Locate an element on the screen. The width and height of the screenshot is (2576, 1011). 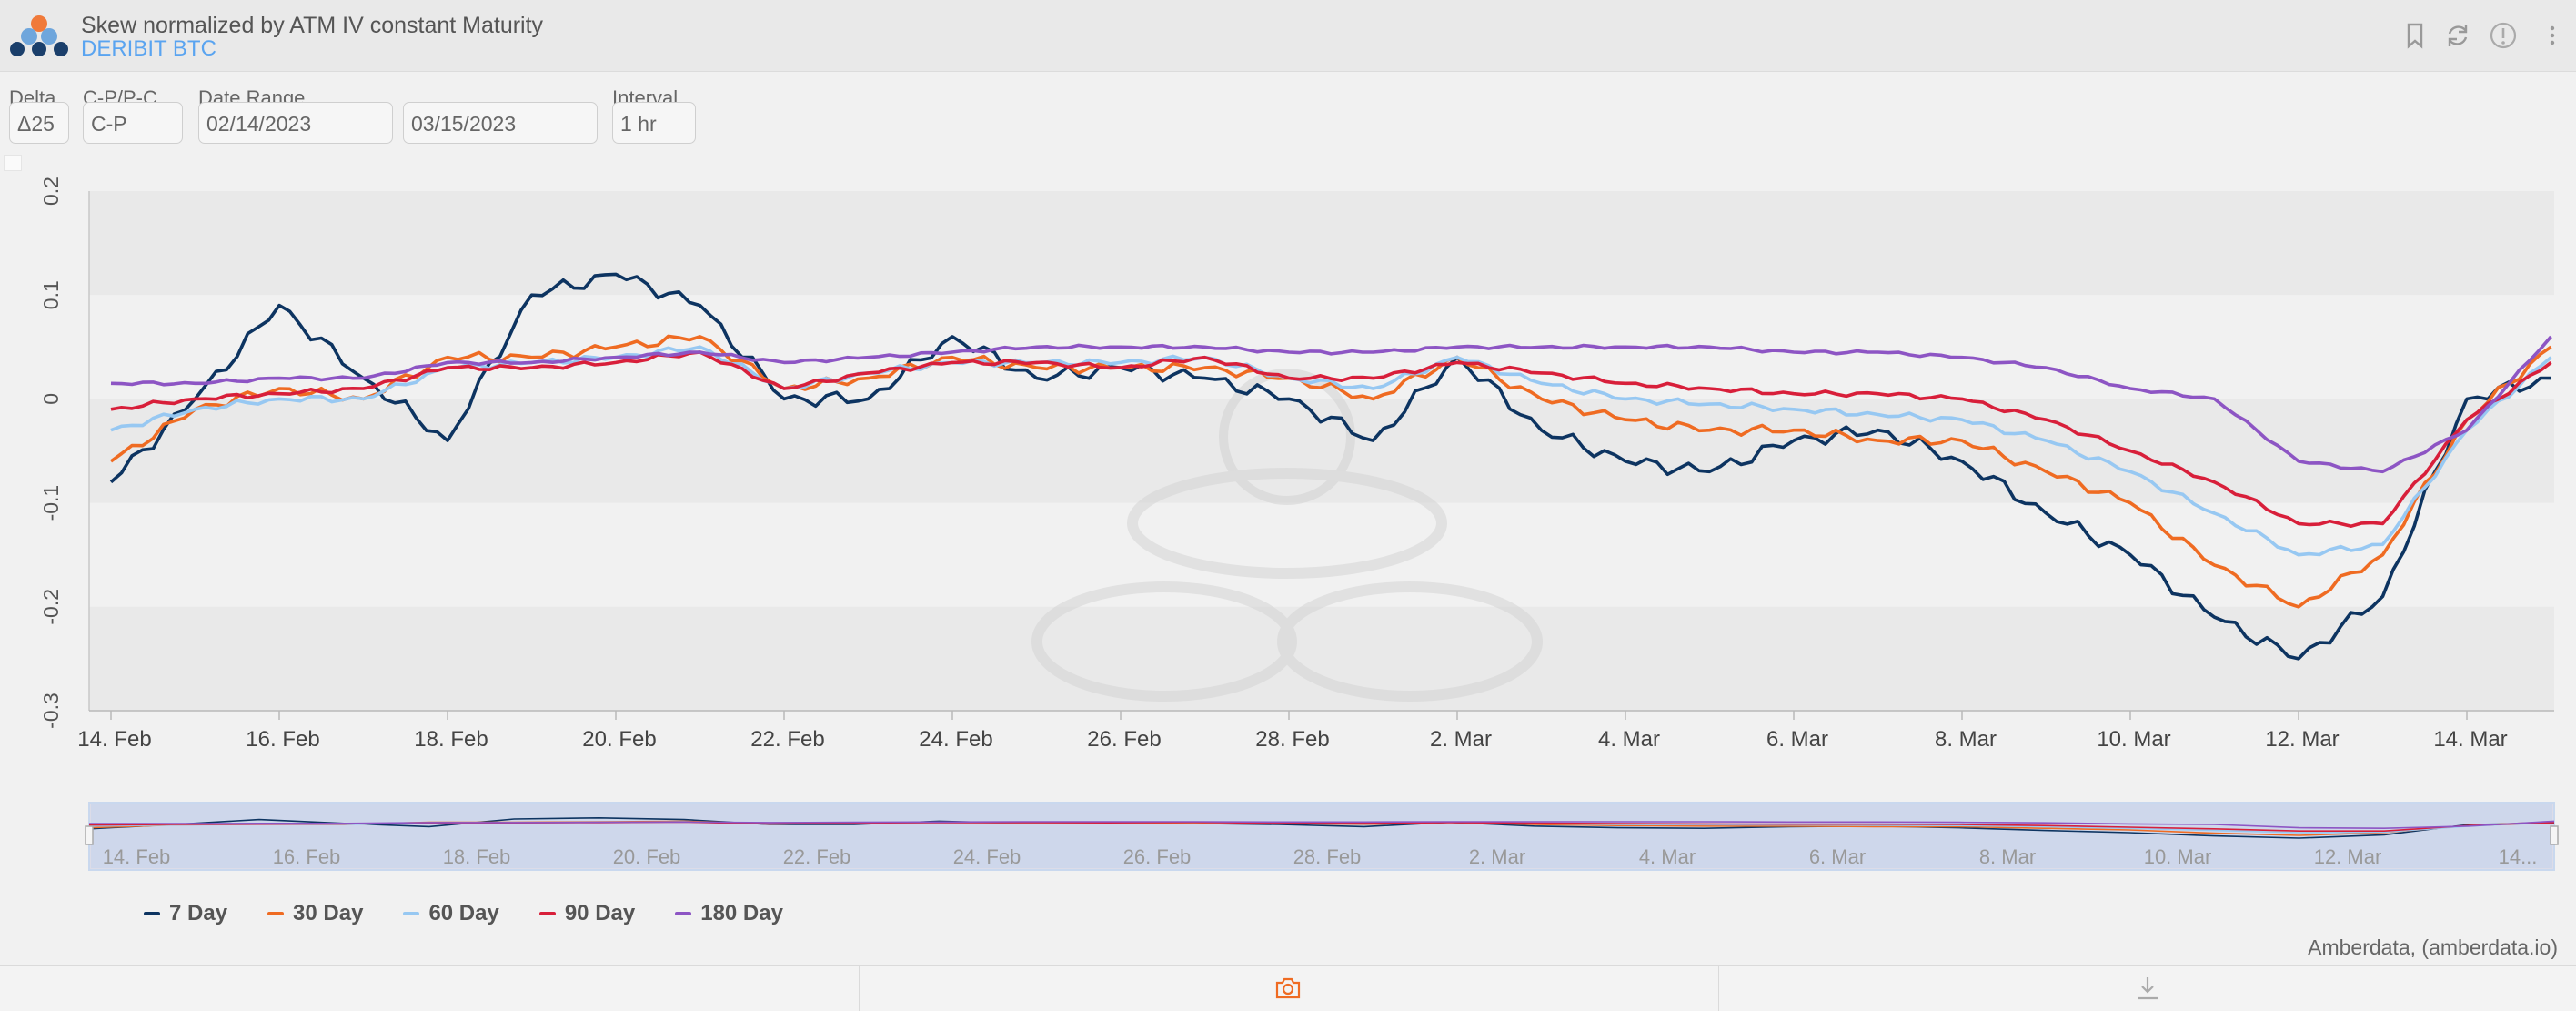
navigator-tick-label: 20. Feb is located at coordinates (647, 856).